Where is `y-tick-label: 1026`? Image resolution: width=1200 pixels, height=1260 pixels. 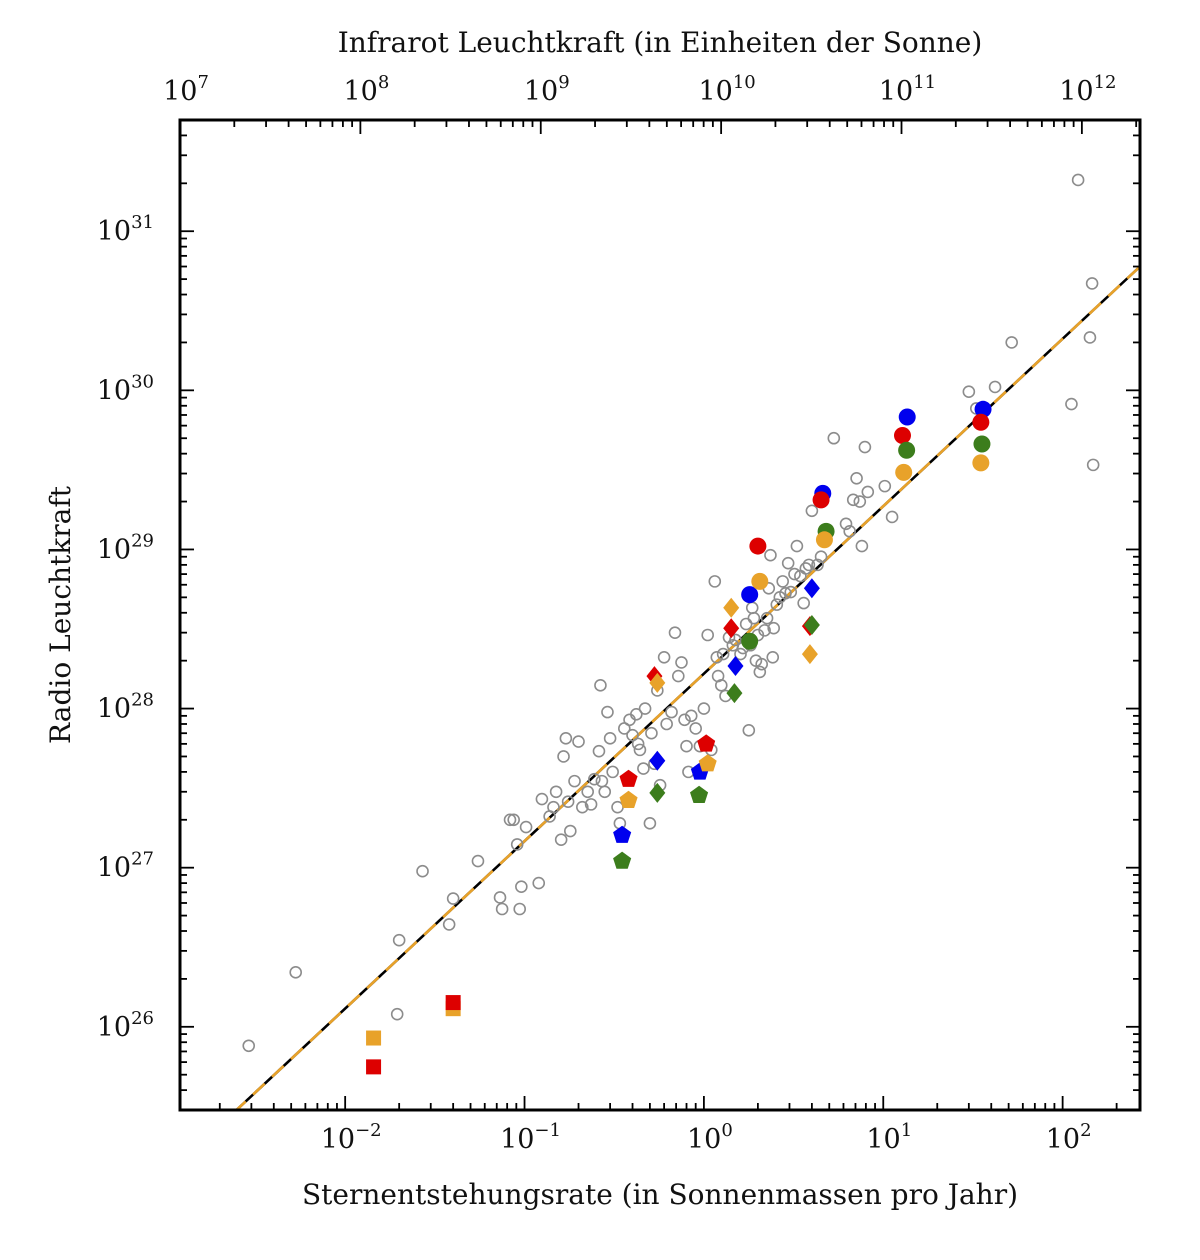
y-tick-label: 1026 is located at coordinates (125, 1025).